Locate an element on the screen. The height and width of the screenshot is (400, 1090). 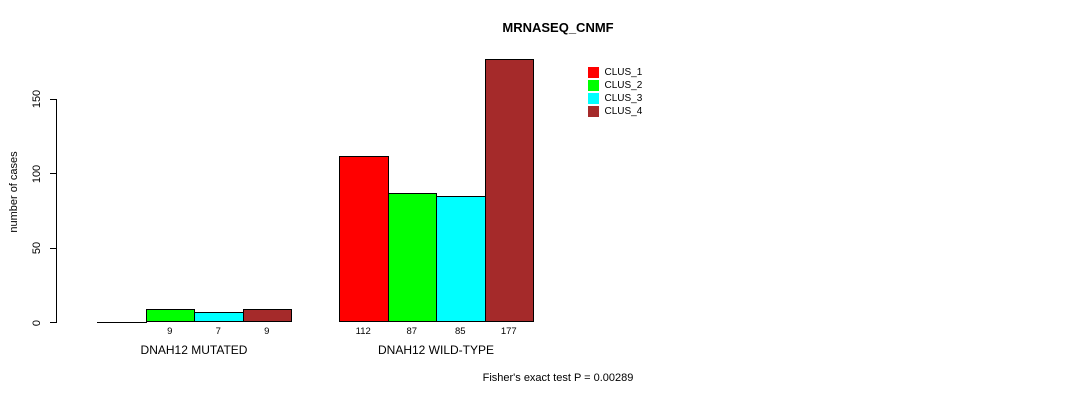
bar-clus_2-group1 is located at coordinates (170, 316).